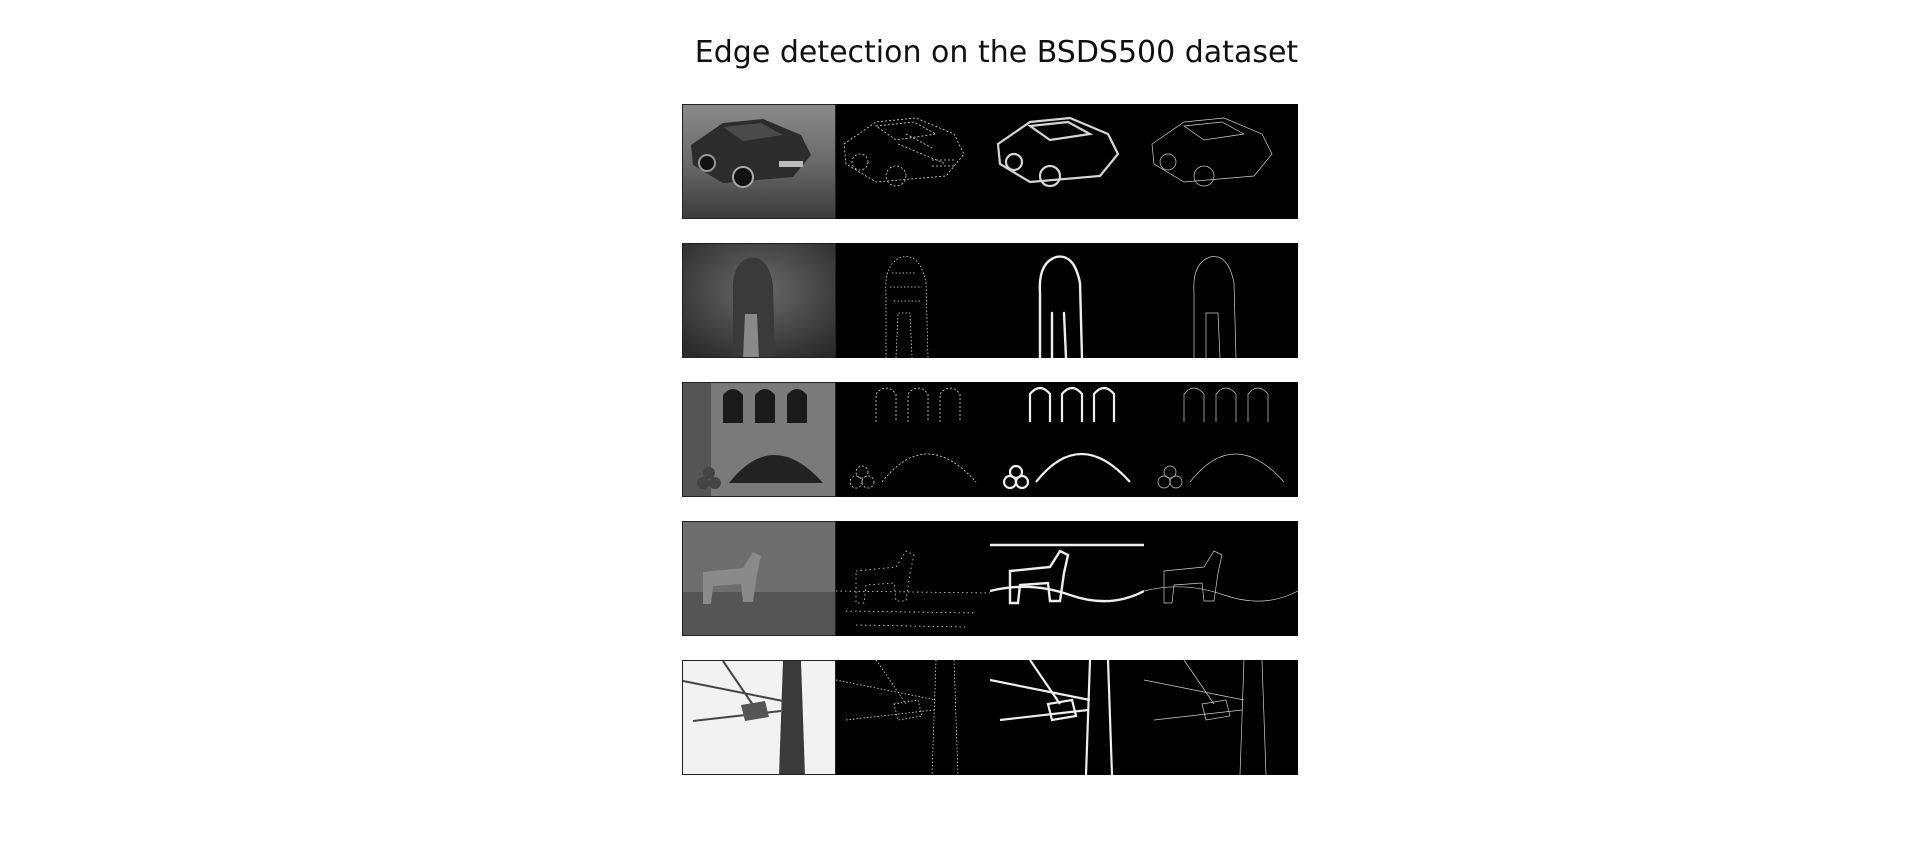  What do you see at coordinates (1067, 161) in the screenshot?
I see `car-edge-map-soft` at bounding box center [1067, 161].